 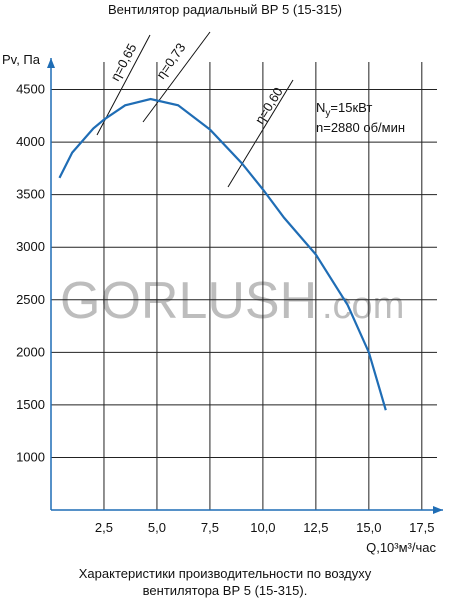 What do you see at coordinates (30, 404) in the screenshot?
I see `y-tick-label: 1500` at bounding box center [30, 404].